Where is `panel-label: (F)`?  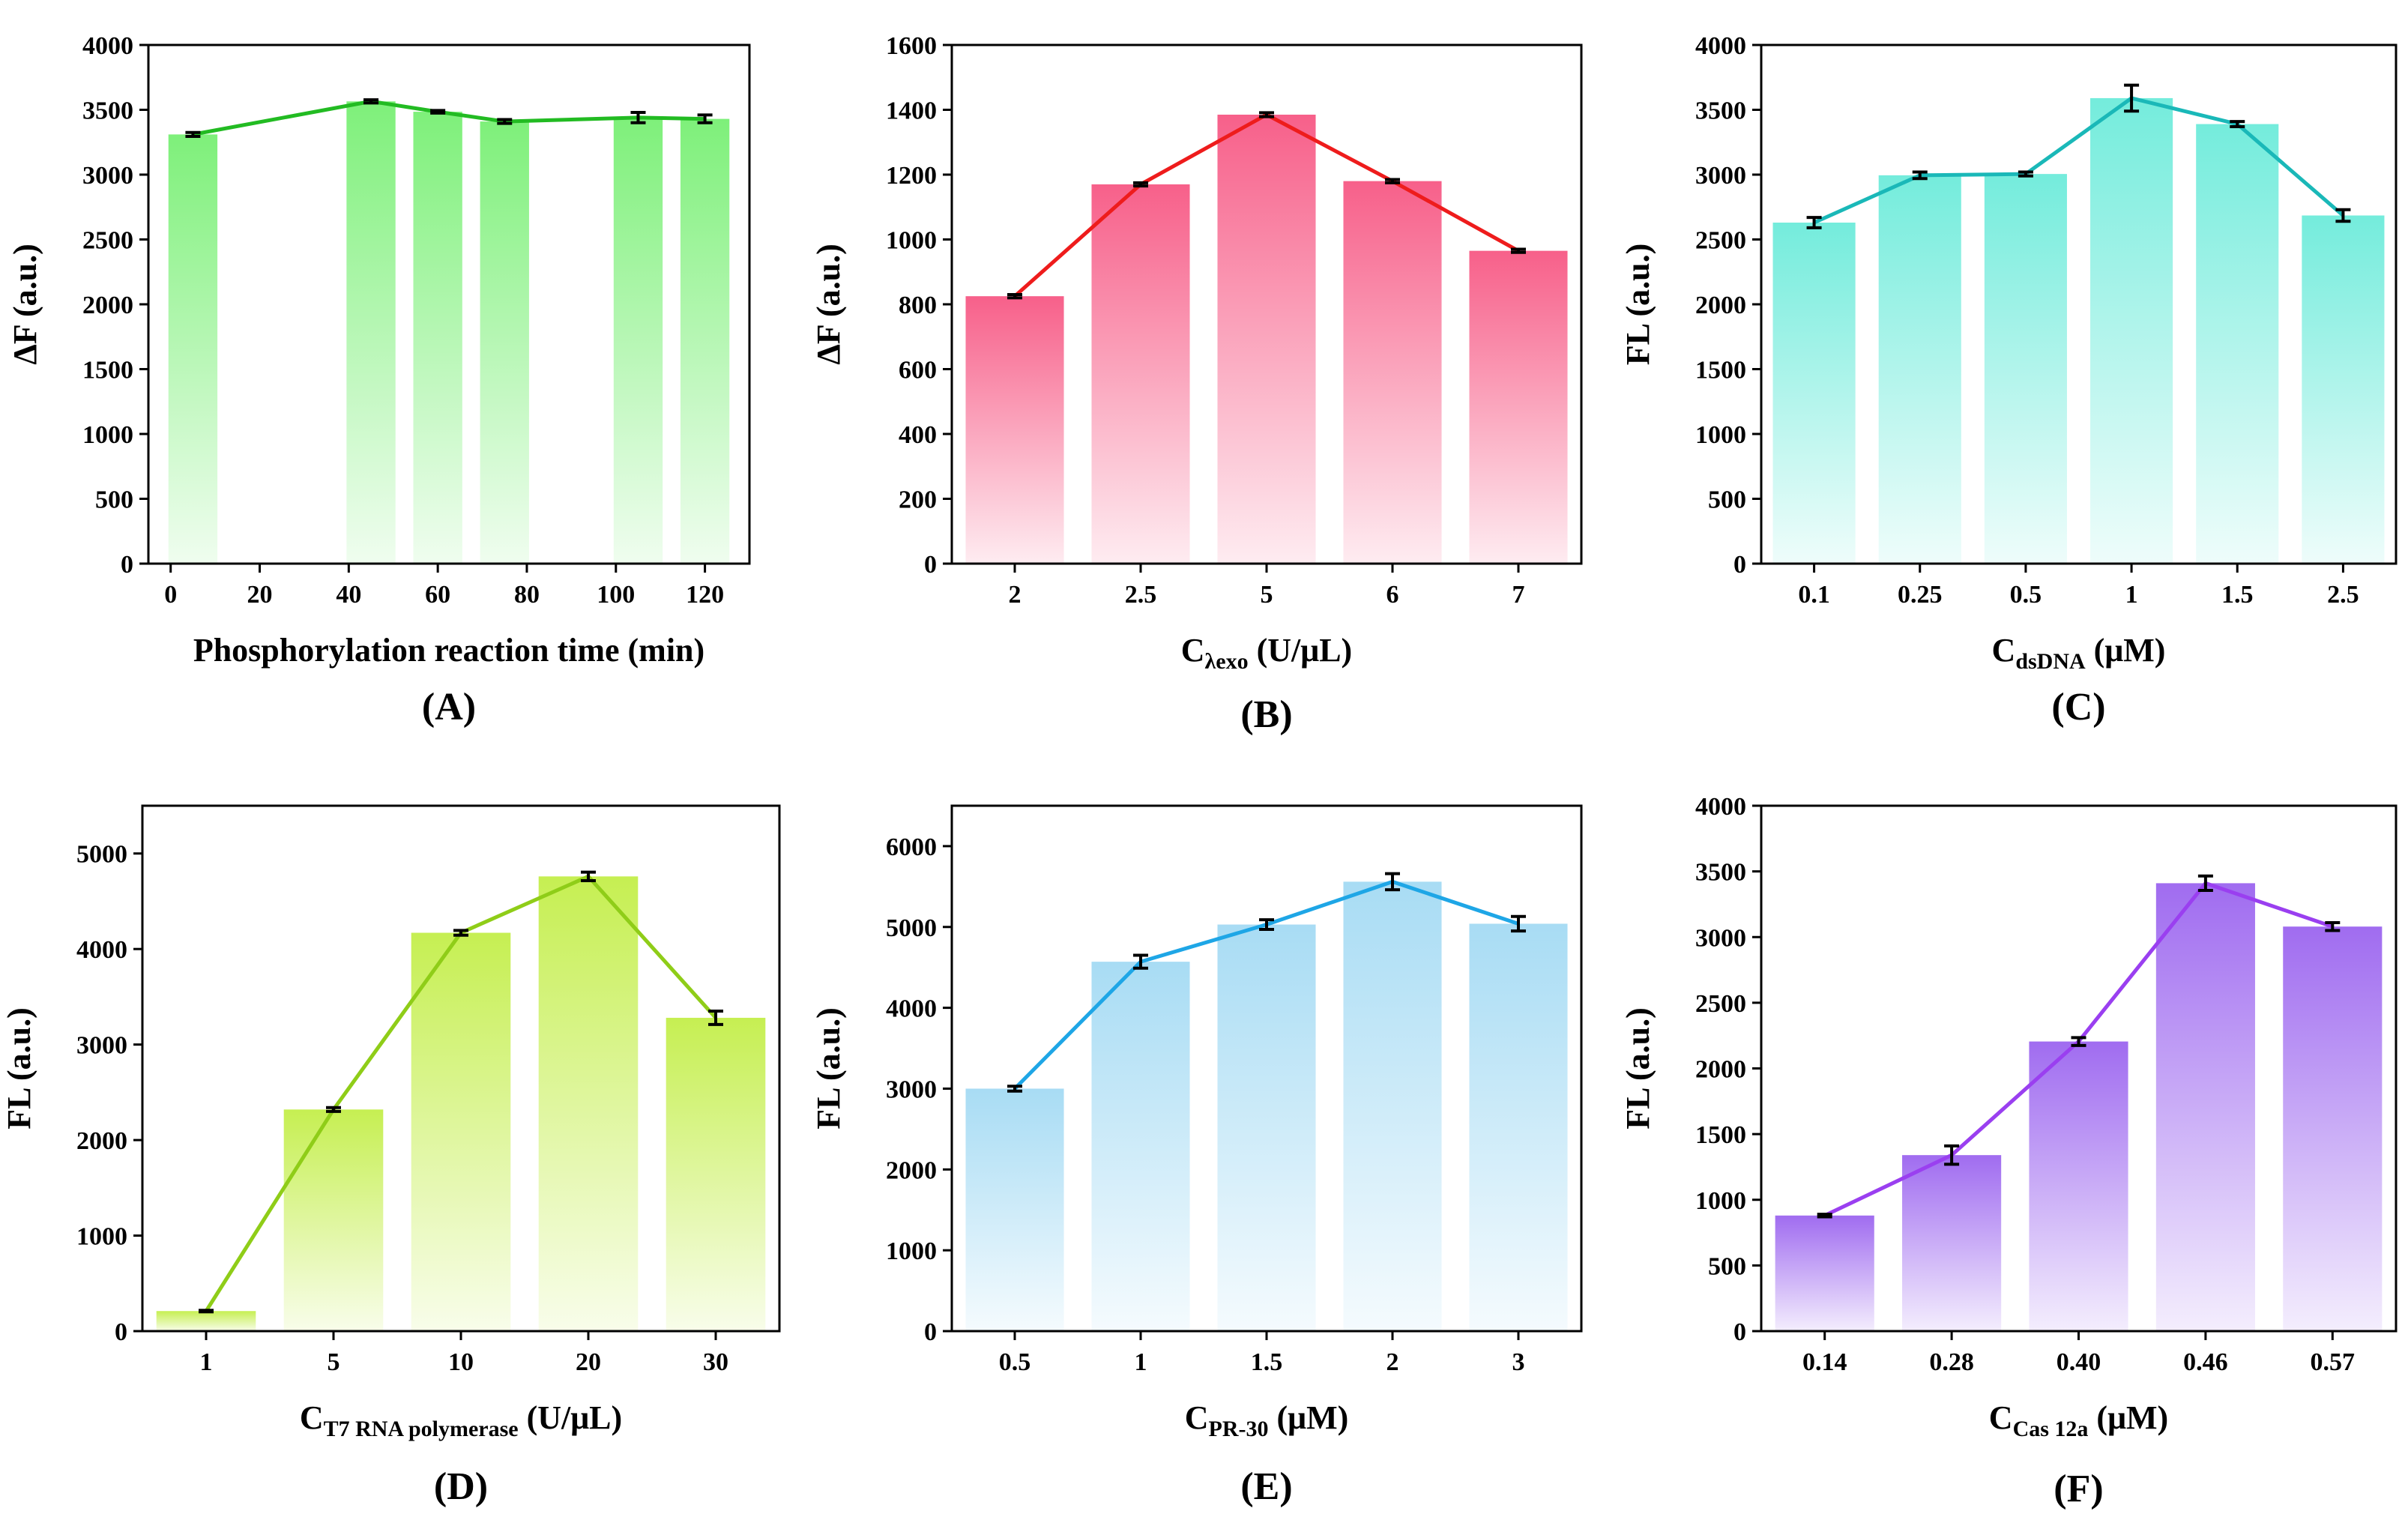 panel-label: (F) is located at coordinates (2078, 1489).